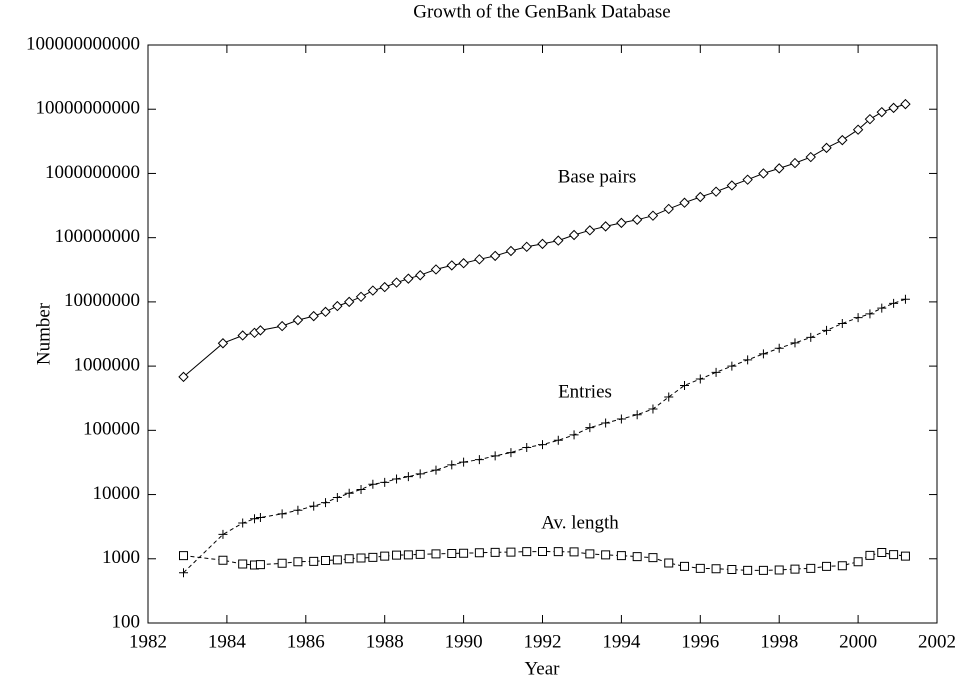 The image size is (970, 681). I want to click on x-tick-label: 1998, so click(779, 641).